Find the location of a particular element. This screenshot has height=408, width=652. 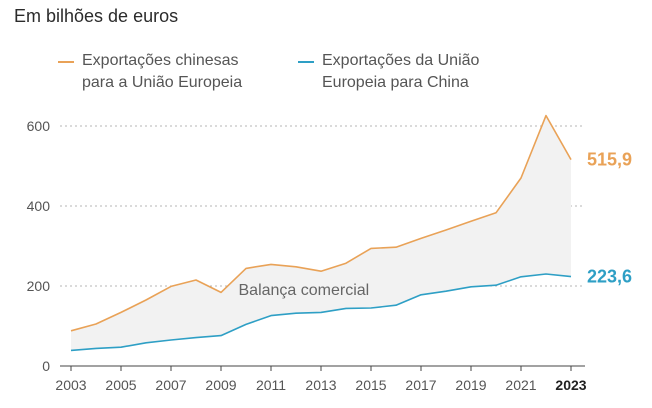

x-tick-label: 2007 is located at coordinates (170, 385).